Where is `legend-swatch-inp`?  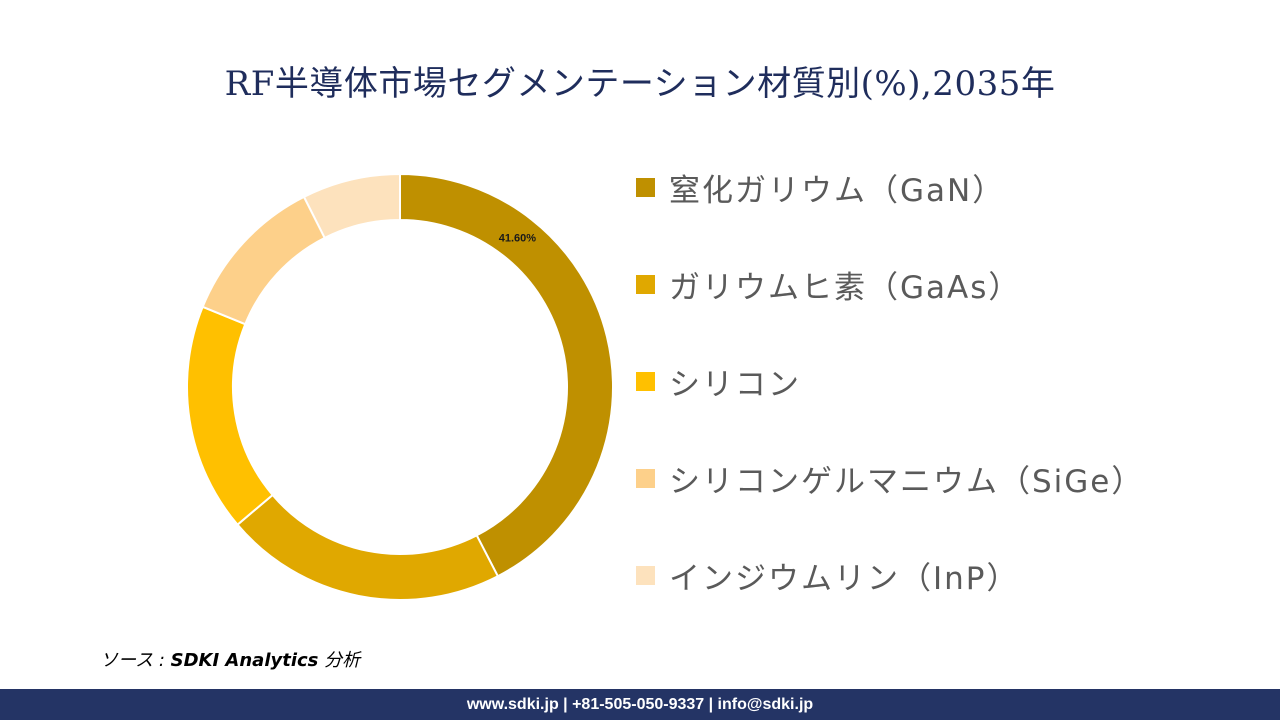
legend-swatch-inp is located at coordinates (645, 575).